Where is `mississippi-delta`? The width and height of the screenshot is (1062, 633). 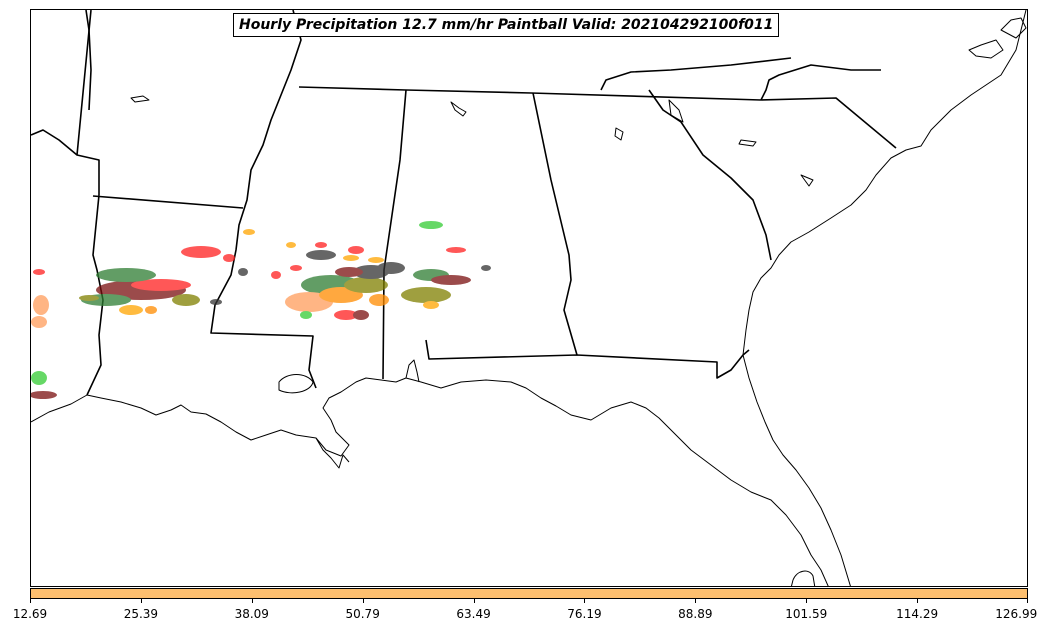
mississippi-delta is located at coordinates (332, 453).